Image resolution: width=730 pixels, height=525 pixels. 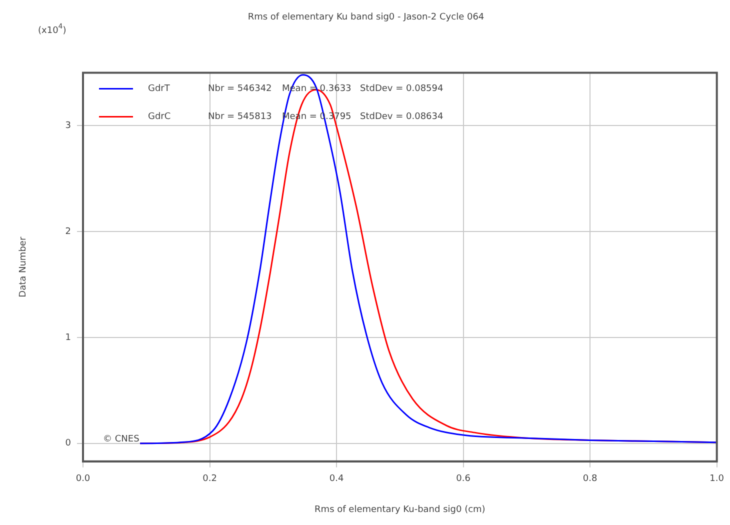 I want to click on annotation: StdDev = 0.08634, so click(x=402, y=117).